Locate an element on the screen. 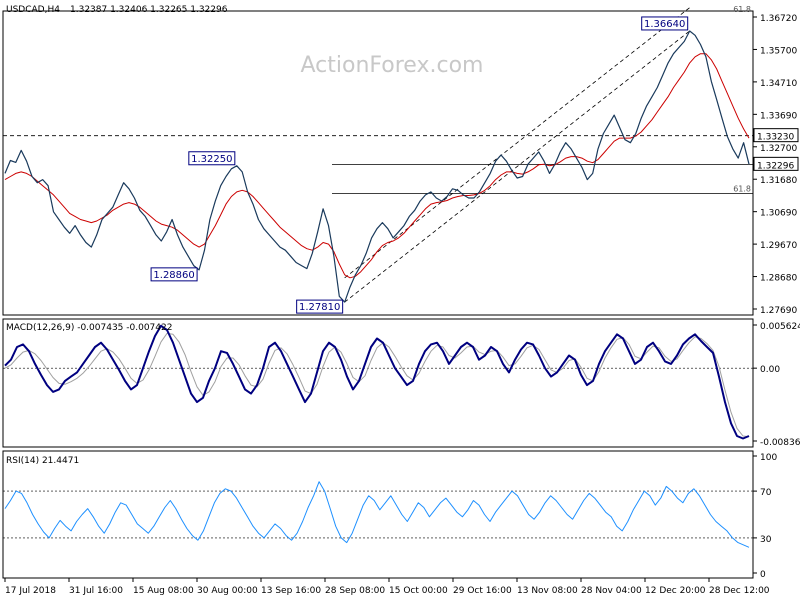 The image size is (800, 600). x-tick-label: 17 Jul 2018 is located at coordinates (30, 591).